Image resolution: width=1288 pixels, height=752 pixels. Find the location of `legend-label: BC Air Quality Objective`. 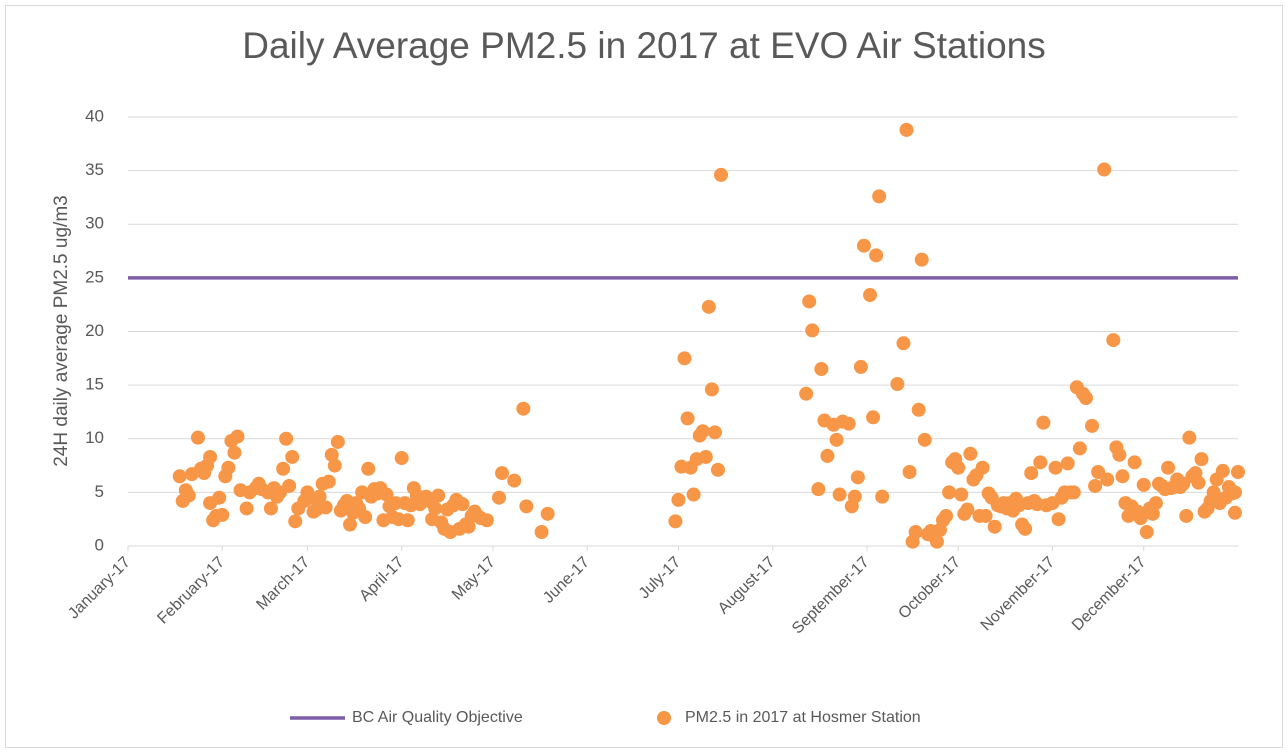

legend-label: BC Air Quality Objective is located at coordinates (437, 717).